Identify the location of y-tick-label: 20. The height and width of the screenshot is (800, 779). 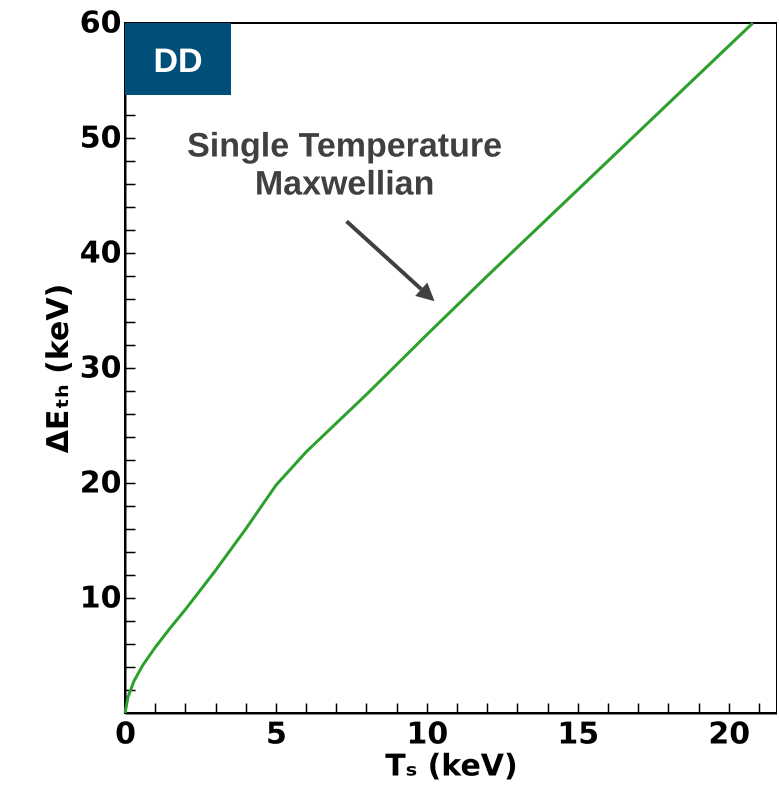
(101, 483).